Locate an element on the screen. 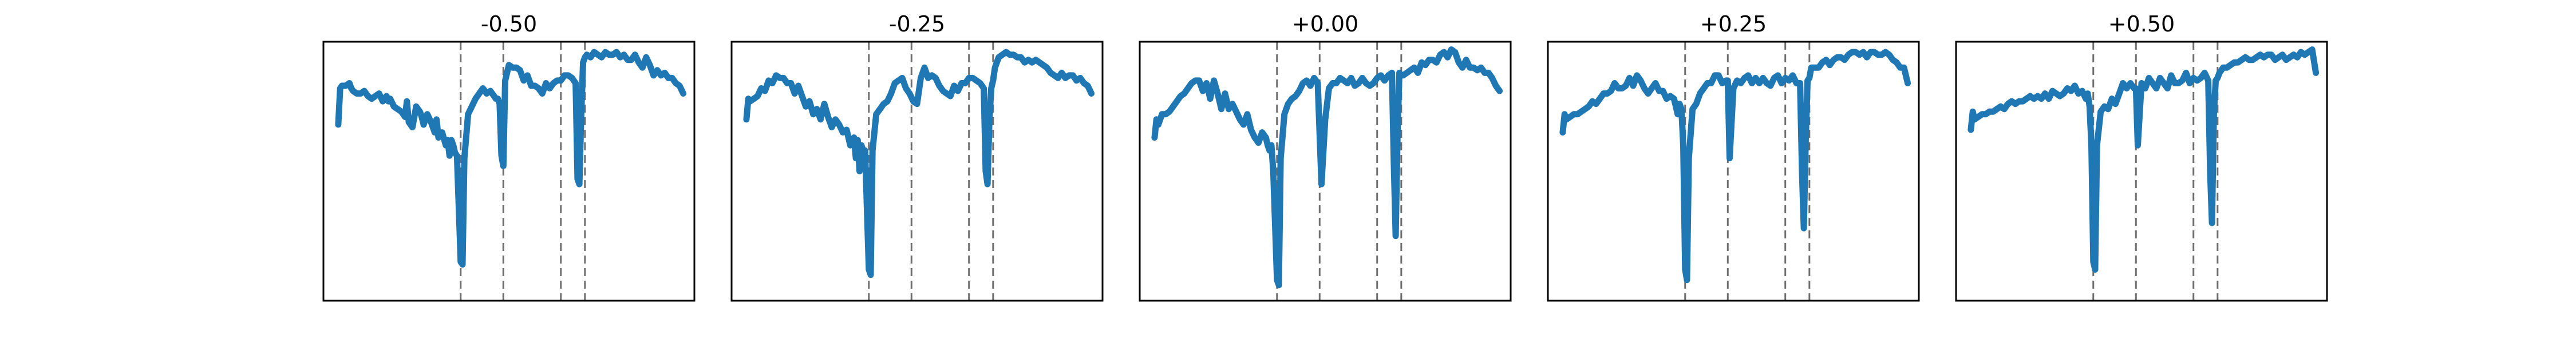  subplot-title: -0.50 is located at coordinates (509, 24).